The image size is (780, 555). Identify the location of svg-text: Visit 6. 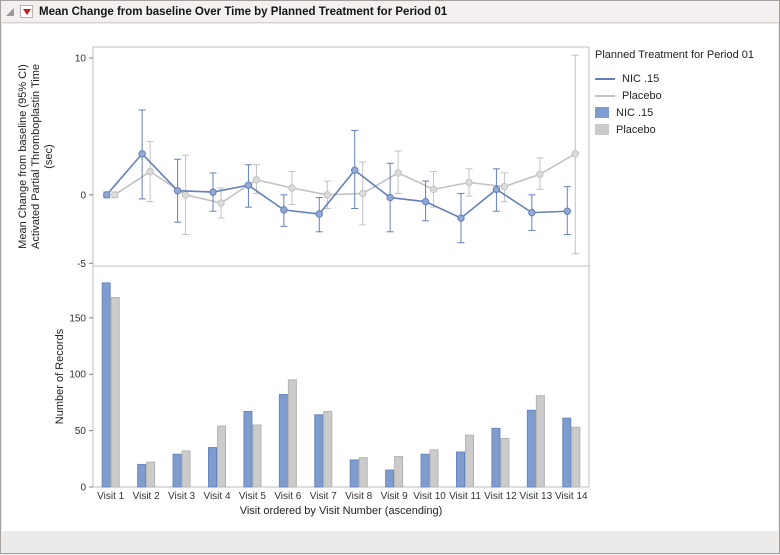
(287, 496).